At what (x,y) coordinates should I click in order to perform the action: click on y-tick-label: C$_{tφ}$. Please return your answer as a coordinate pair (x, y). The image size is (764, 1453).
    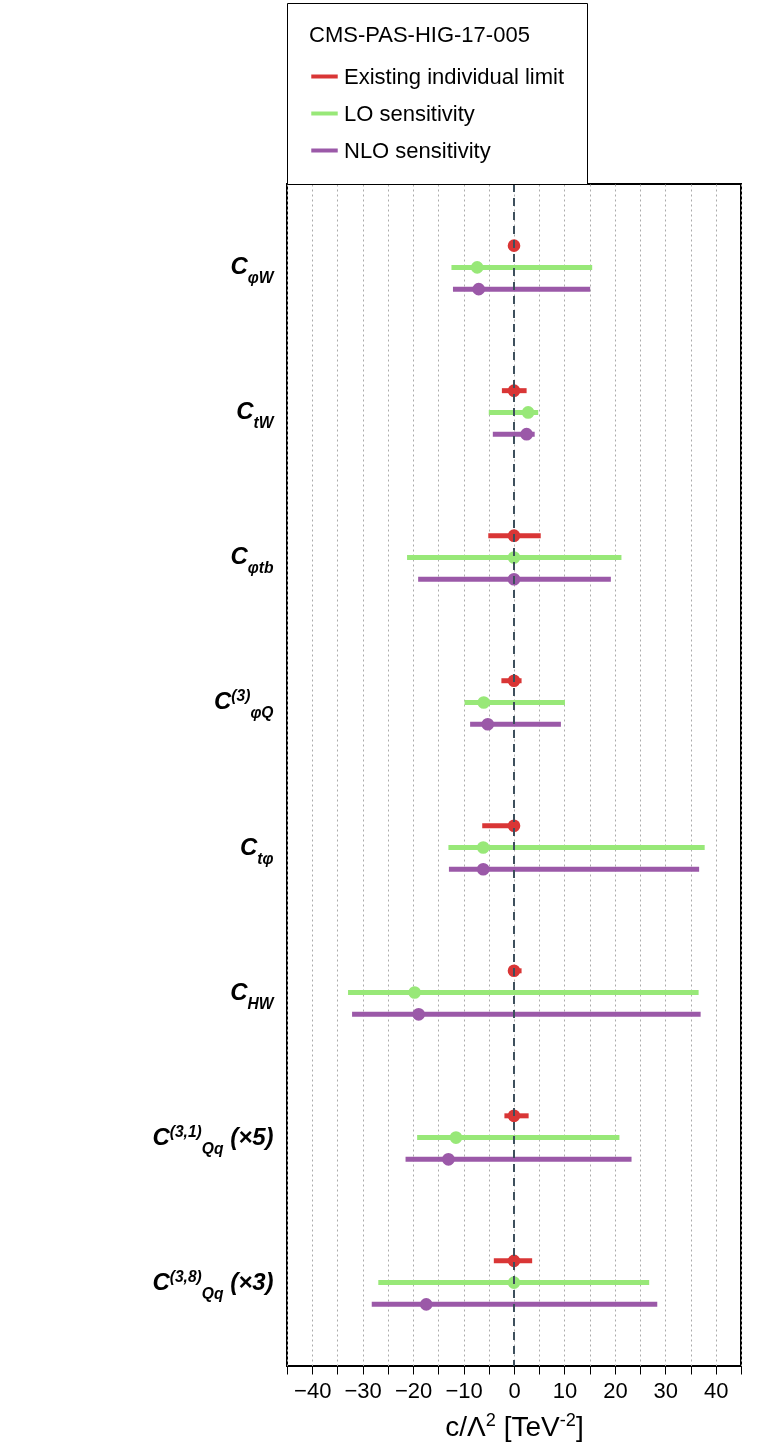
    Looking at the image, I should click on (256, 849).